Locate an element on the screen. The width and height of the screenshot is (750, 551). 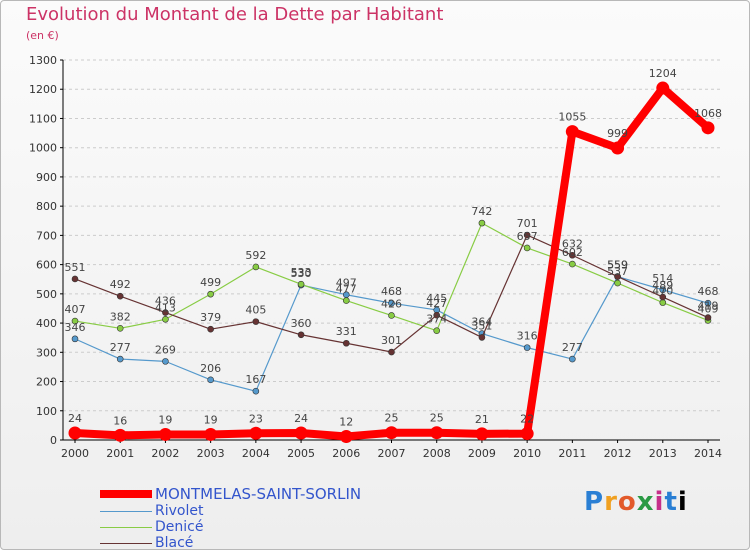
x-tick-label: 2004 is located at coordinates (256, 453).